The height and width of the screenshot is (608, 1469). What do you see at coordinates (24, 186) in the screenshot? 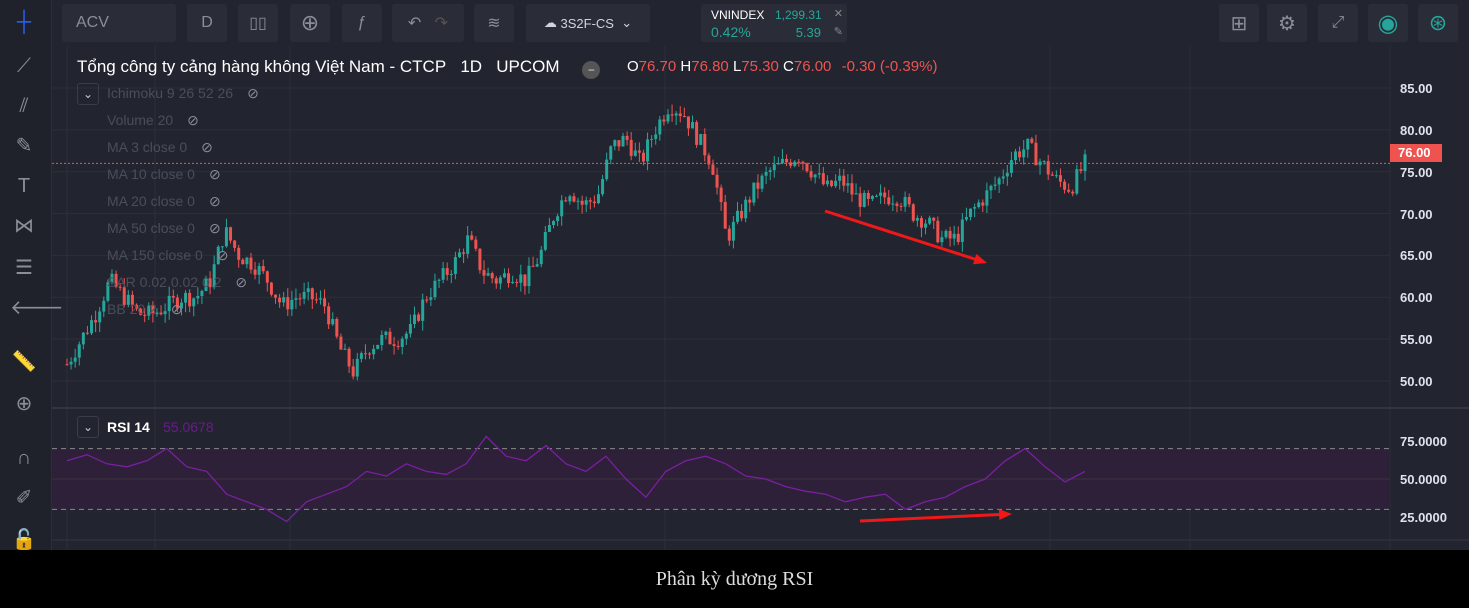
I see `text-icon: T` at bounding box center [24, 186].